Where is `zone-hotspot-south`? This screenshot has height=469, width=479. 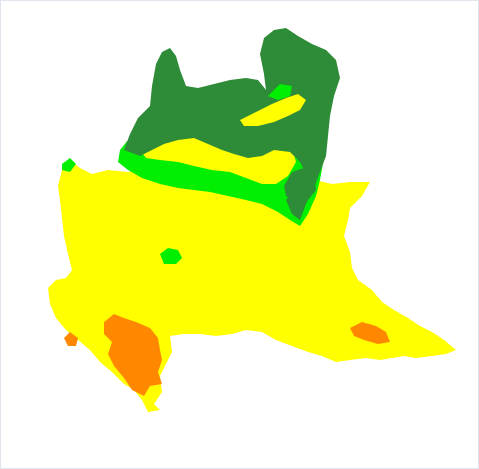 zone-hotspot-south is located at coordinates (133, 355).